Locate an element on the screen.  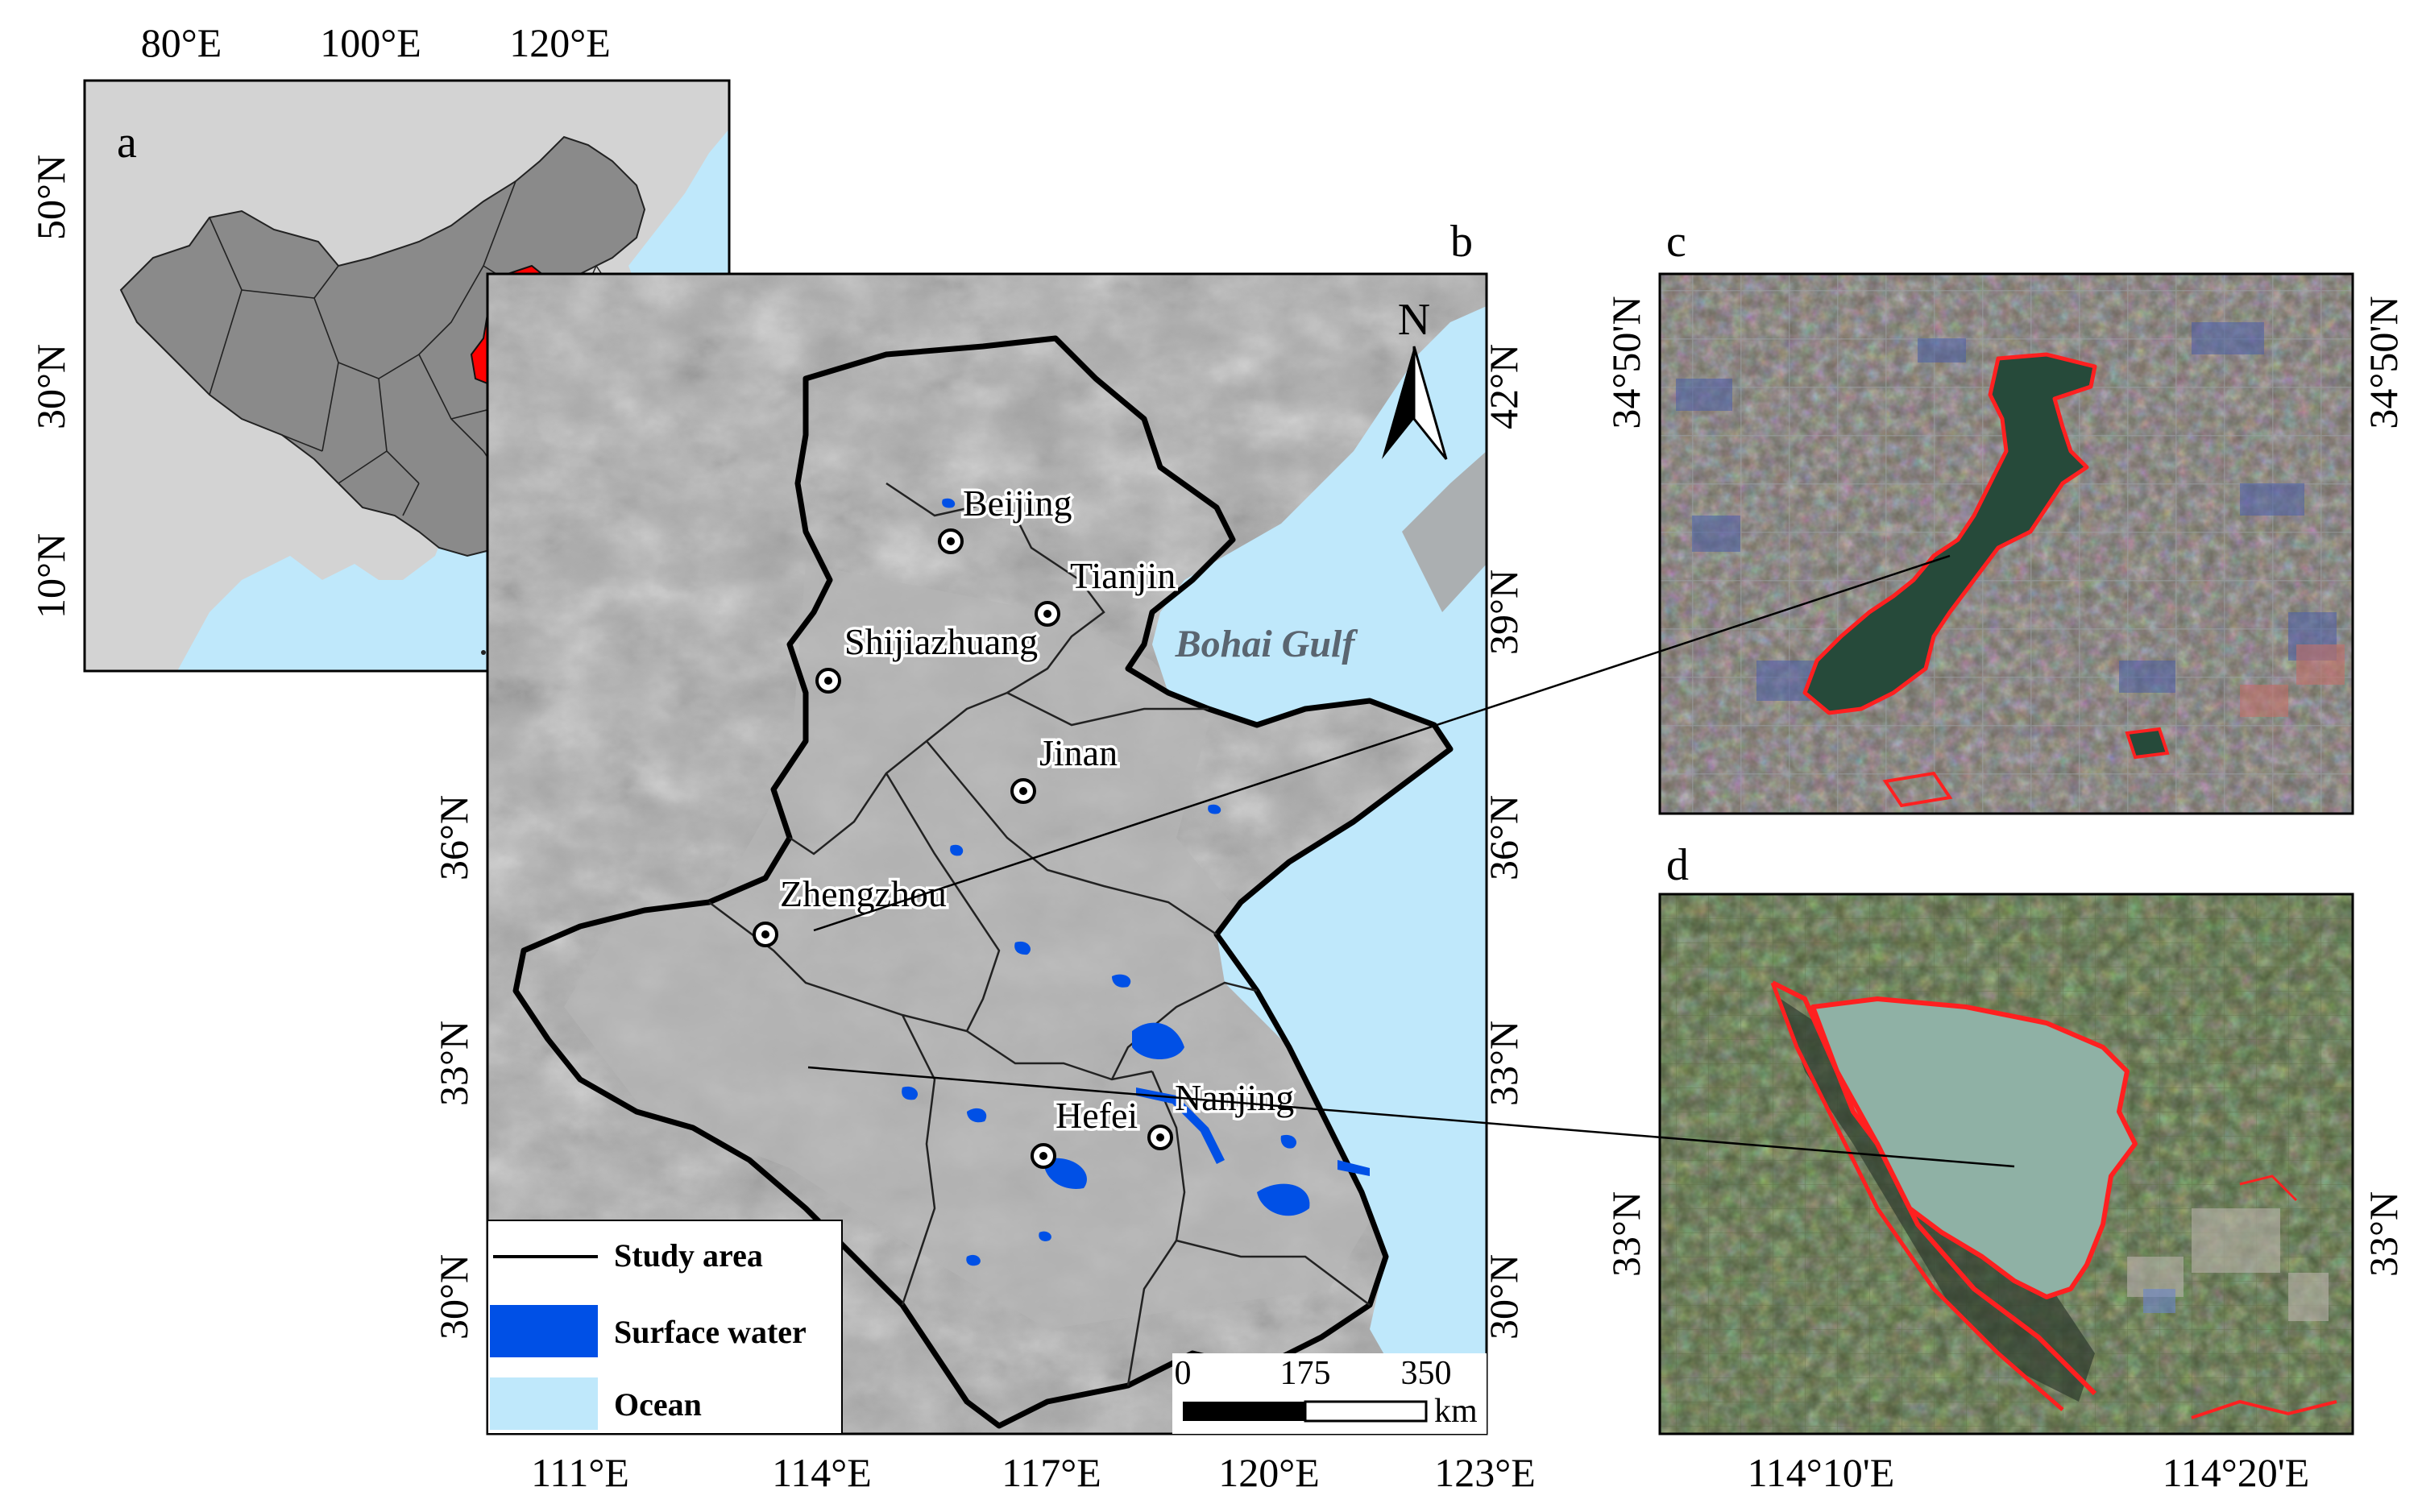
city-label: Zhengzhou is located at coordinates (863, 894).